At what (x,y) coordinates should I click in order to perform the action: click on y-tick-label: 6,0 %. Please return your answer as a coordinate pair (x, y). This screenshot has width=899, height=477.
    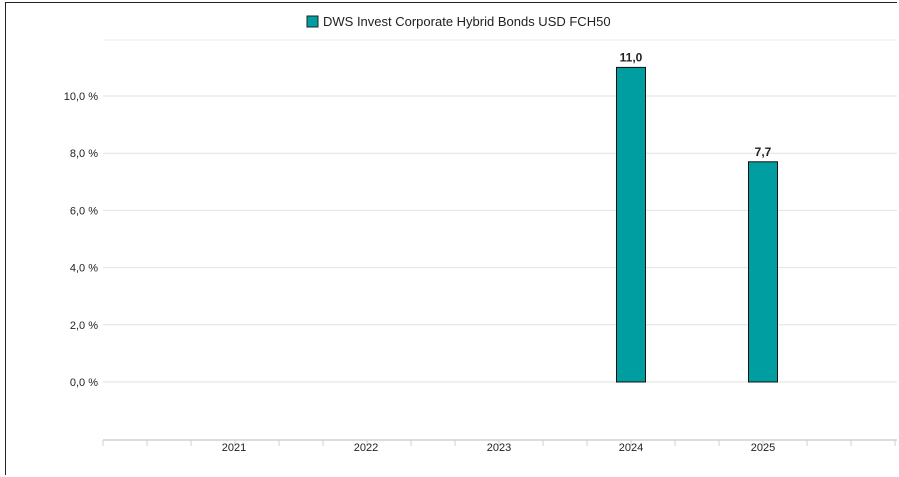
    Looking at the image, I should click on (84, 211).